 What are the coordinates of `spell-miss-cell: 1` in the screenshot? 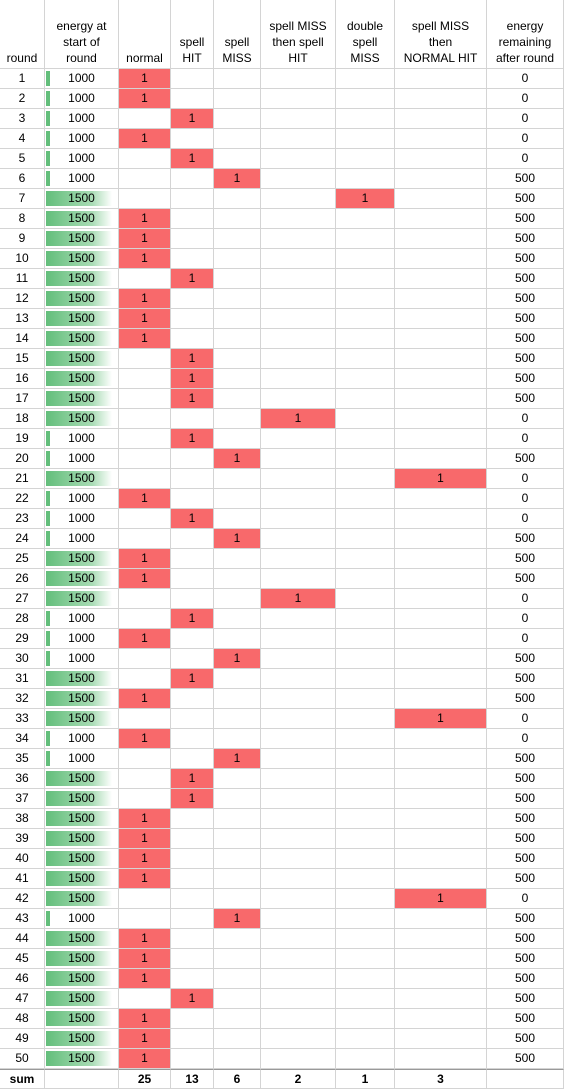 It's located at (237, 659).